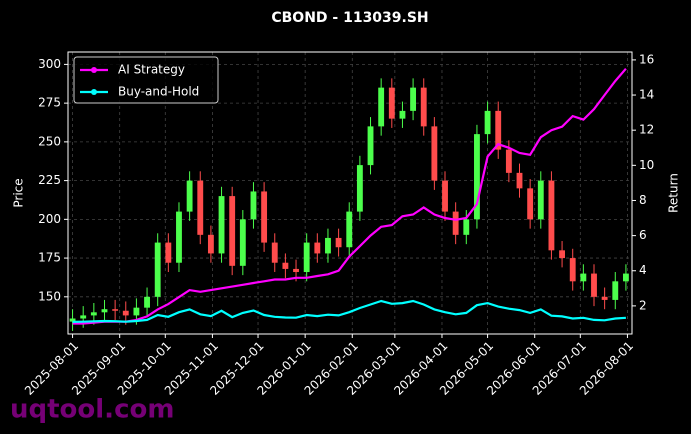  I want to click on y-tick-label: 175, so click(49, 258).